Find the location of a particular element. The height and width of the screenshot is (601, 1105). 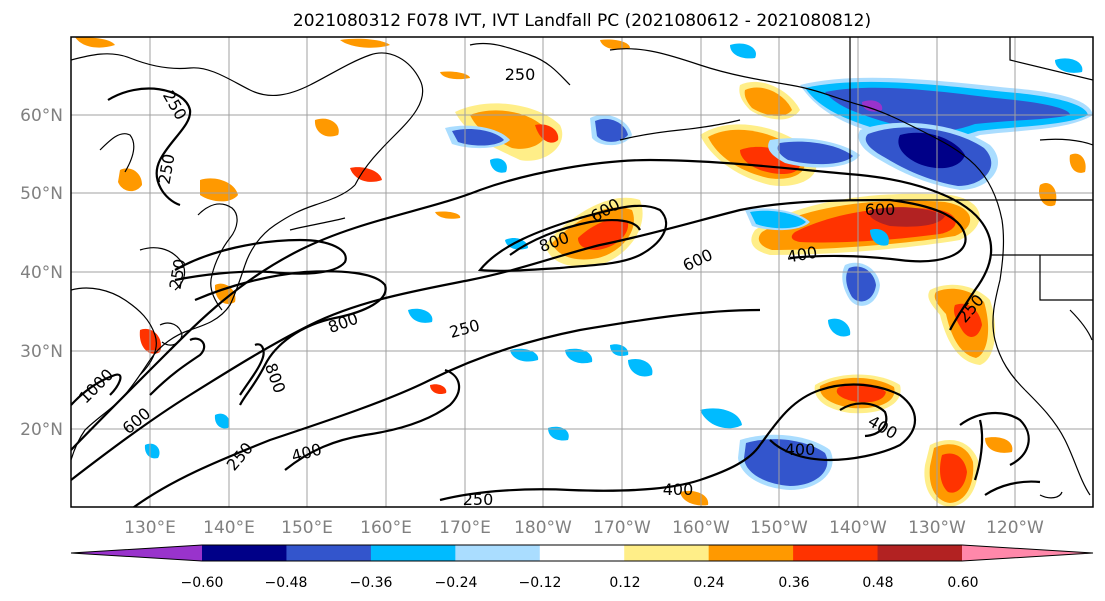

lat-label: 50°N is located at coordinates (41, 194).